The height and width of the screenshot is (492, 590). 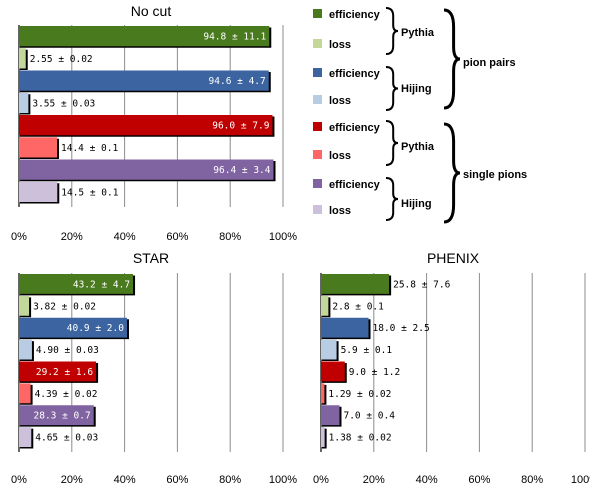 What do you see at coordinates (64, 306) in the screenshot?
I see `data-label: 3.82 ± 0.02` at bounding box center [64, 306].